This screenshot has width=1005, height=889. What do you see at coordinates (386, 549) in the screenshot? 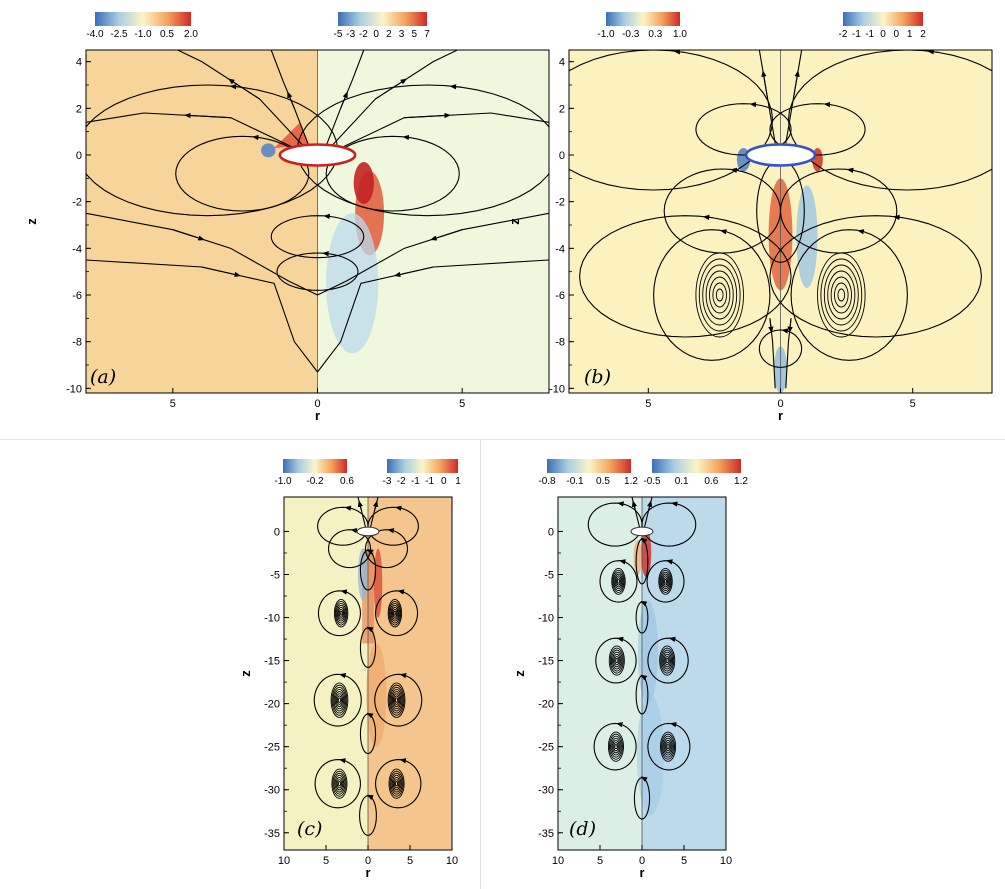
I see `side-loop` at bounding box center [386, 549].